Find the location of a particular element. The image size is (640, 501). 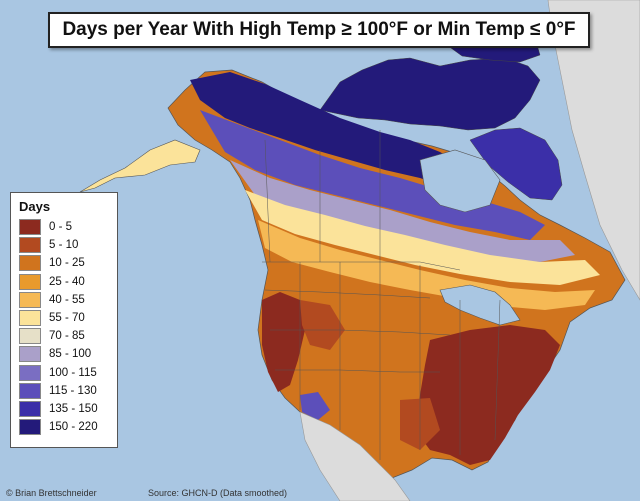

legend-label: 100 - 115 is located at coordinates (73, 372).